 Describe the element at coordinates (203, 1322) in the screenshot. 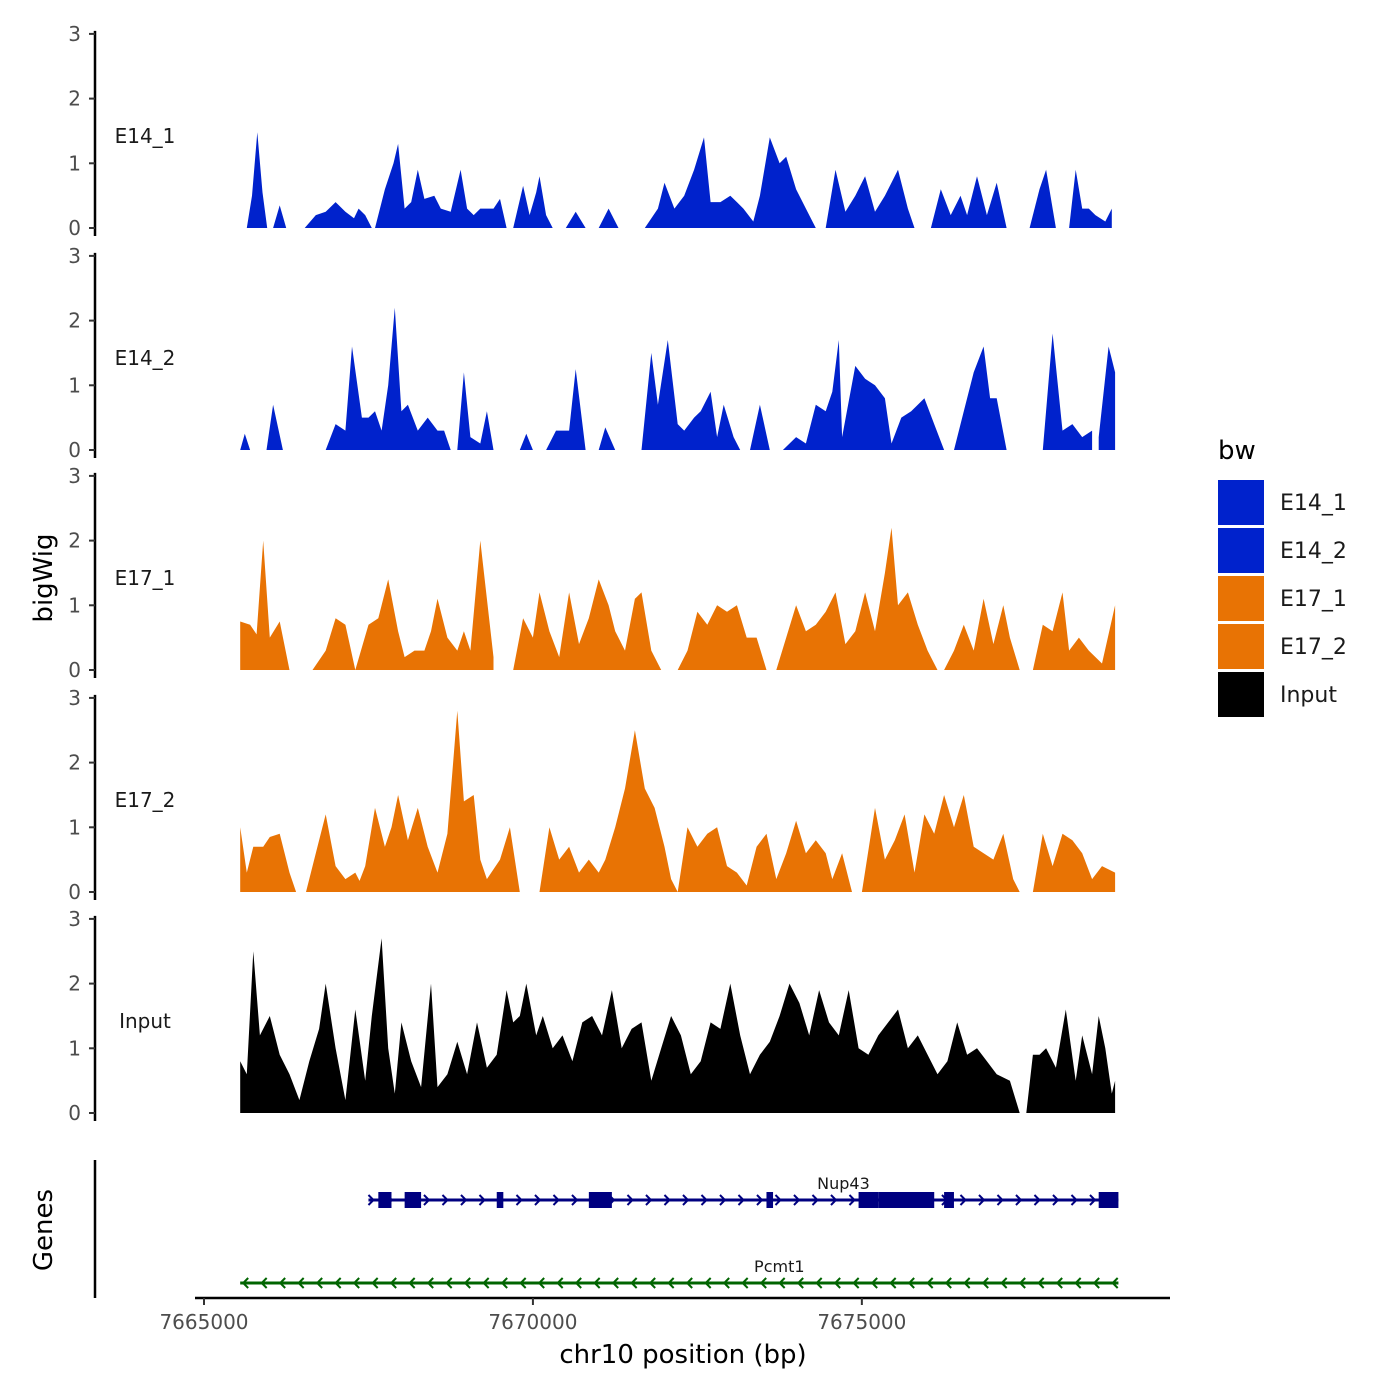

I see `x-tick-label: 7665000` at that location.